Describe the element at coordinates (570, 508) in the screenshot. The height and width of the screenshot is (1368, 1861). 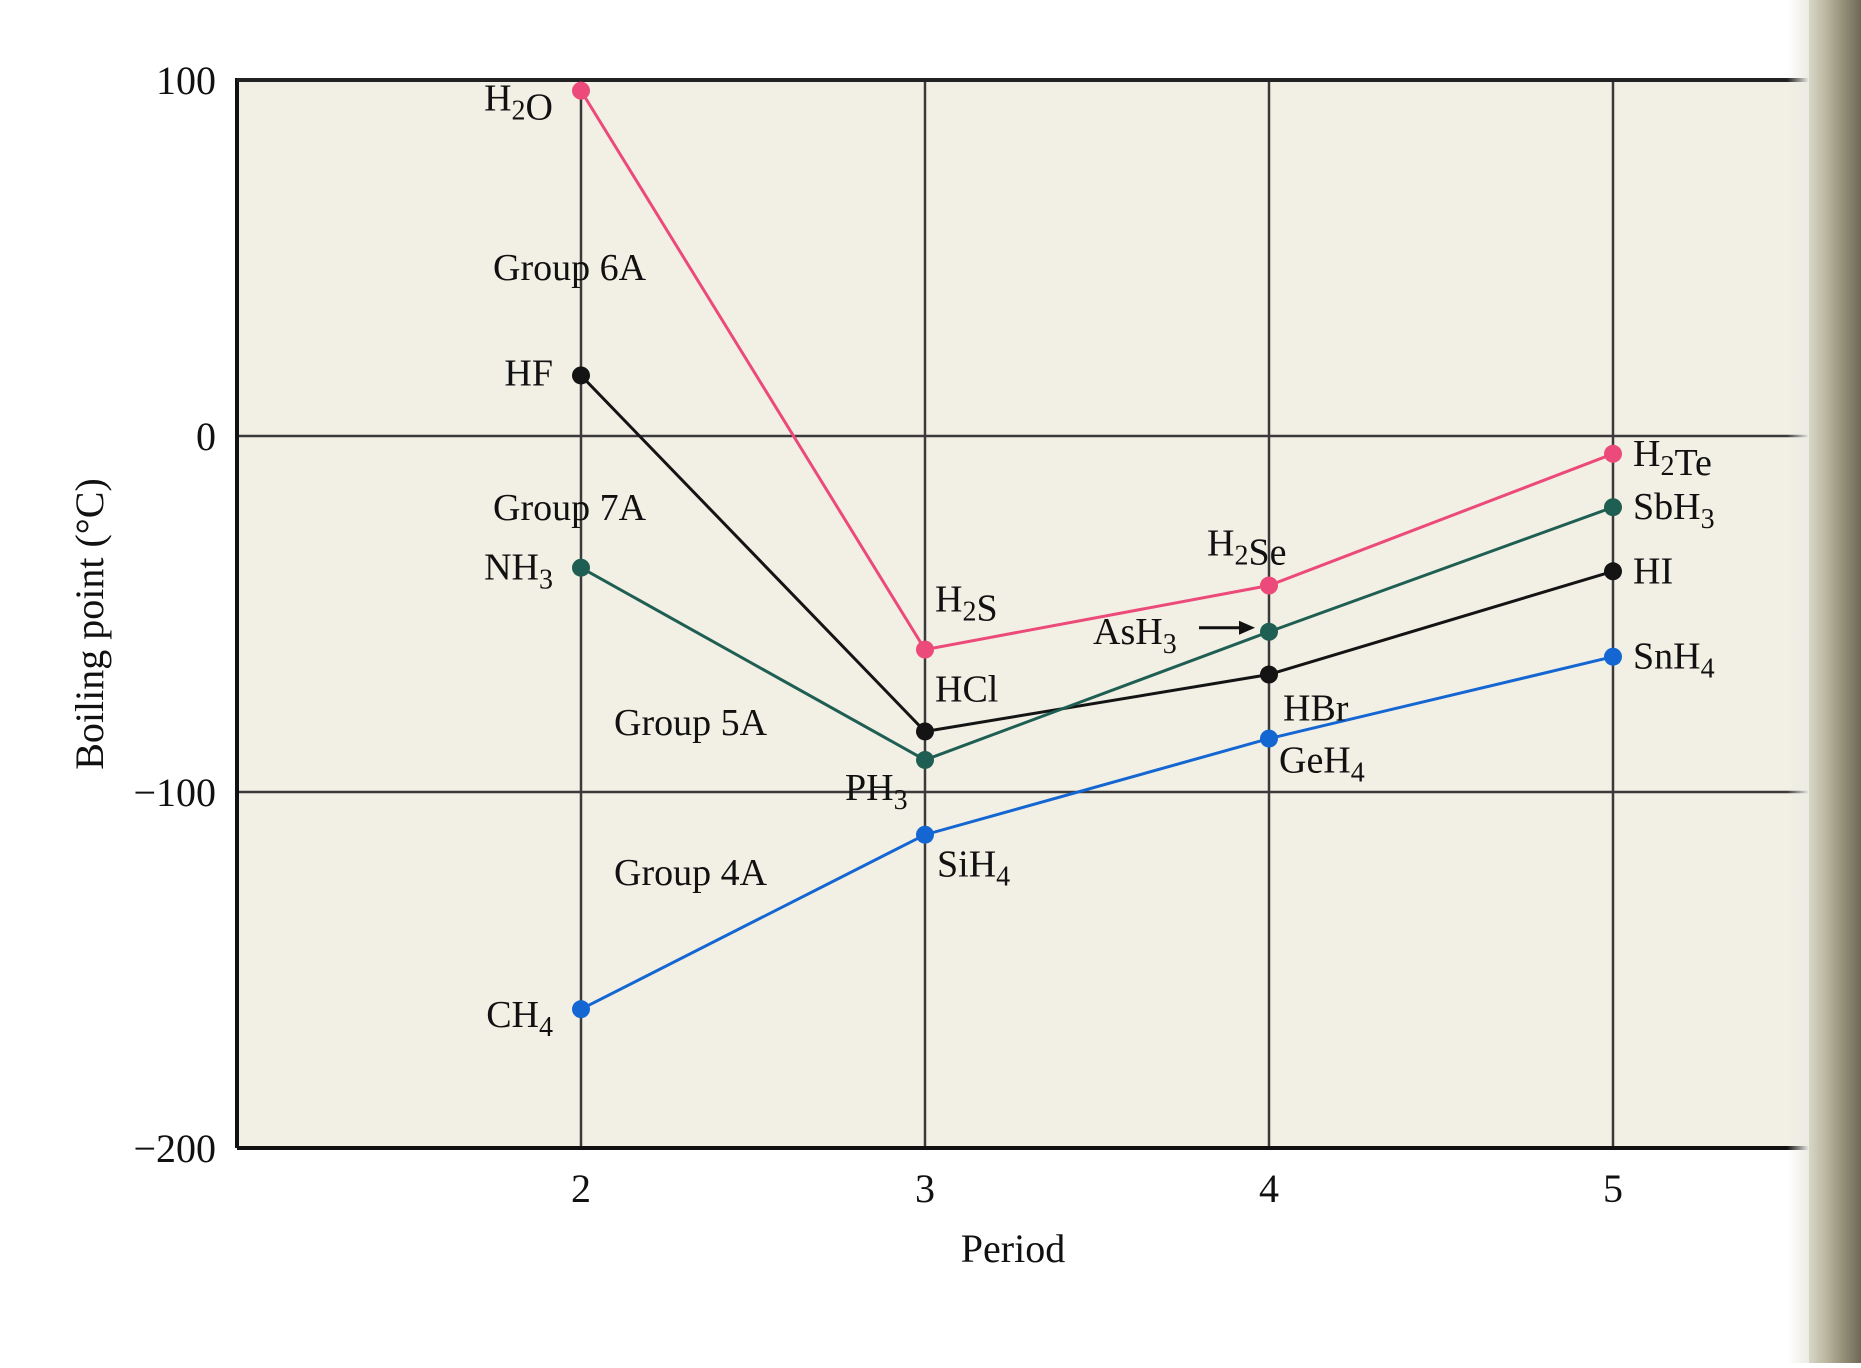
I see `group-label: Group 7A` at that location.